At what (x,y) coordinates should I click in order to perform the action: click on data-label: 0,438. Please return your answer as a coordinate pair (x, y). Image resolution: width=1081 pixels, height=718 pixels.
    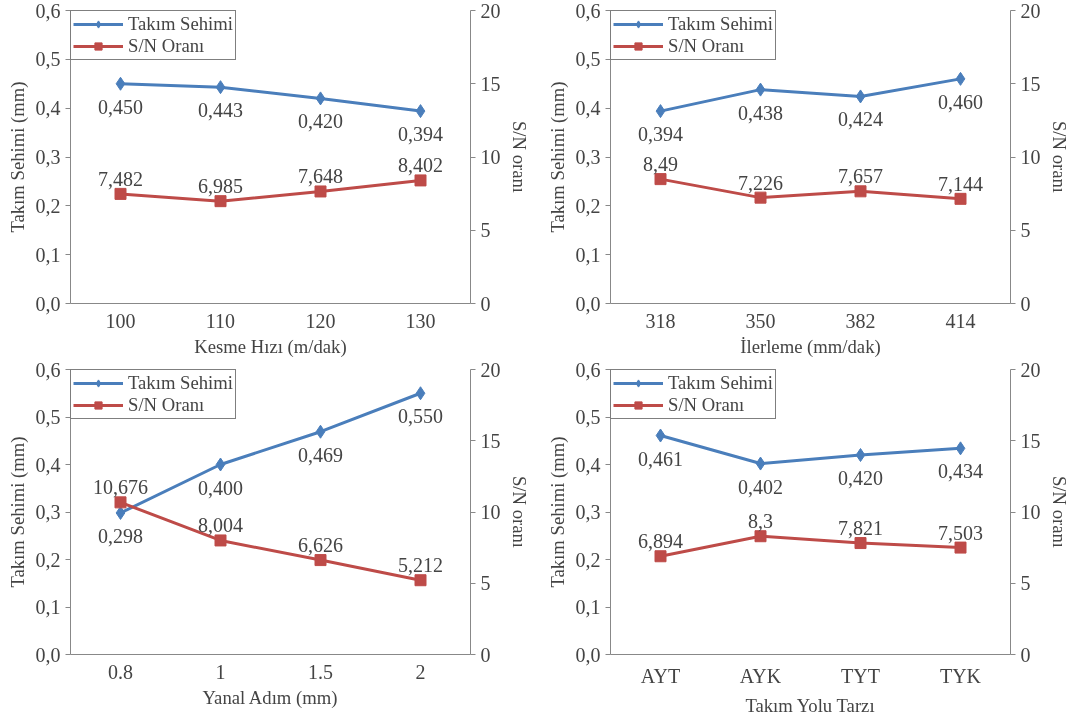
    Looking at the image, I should click on (760, 112).